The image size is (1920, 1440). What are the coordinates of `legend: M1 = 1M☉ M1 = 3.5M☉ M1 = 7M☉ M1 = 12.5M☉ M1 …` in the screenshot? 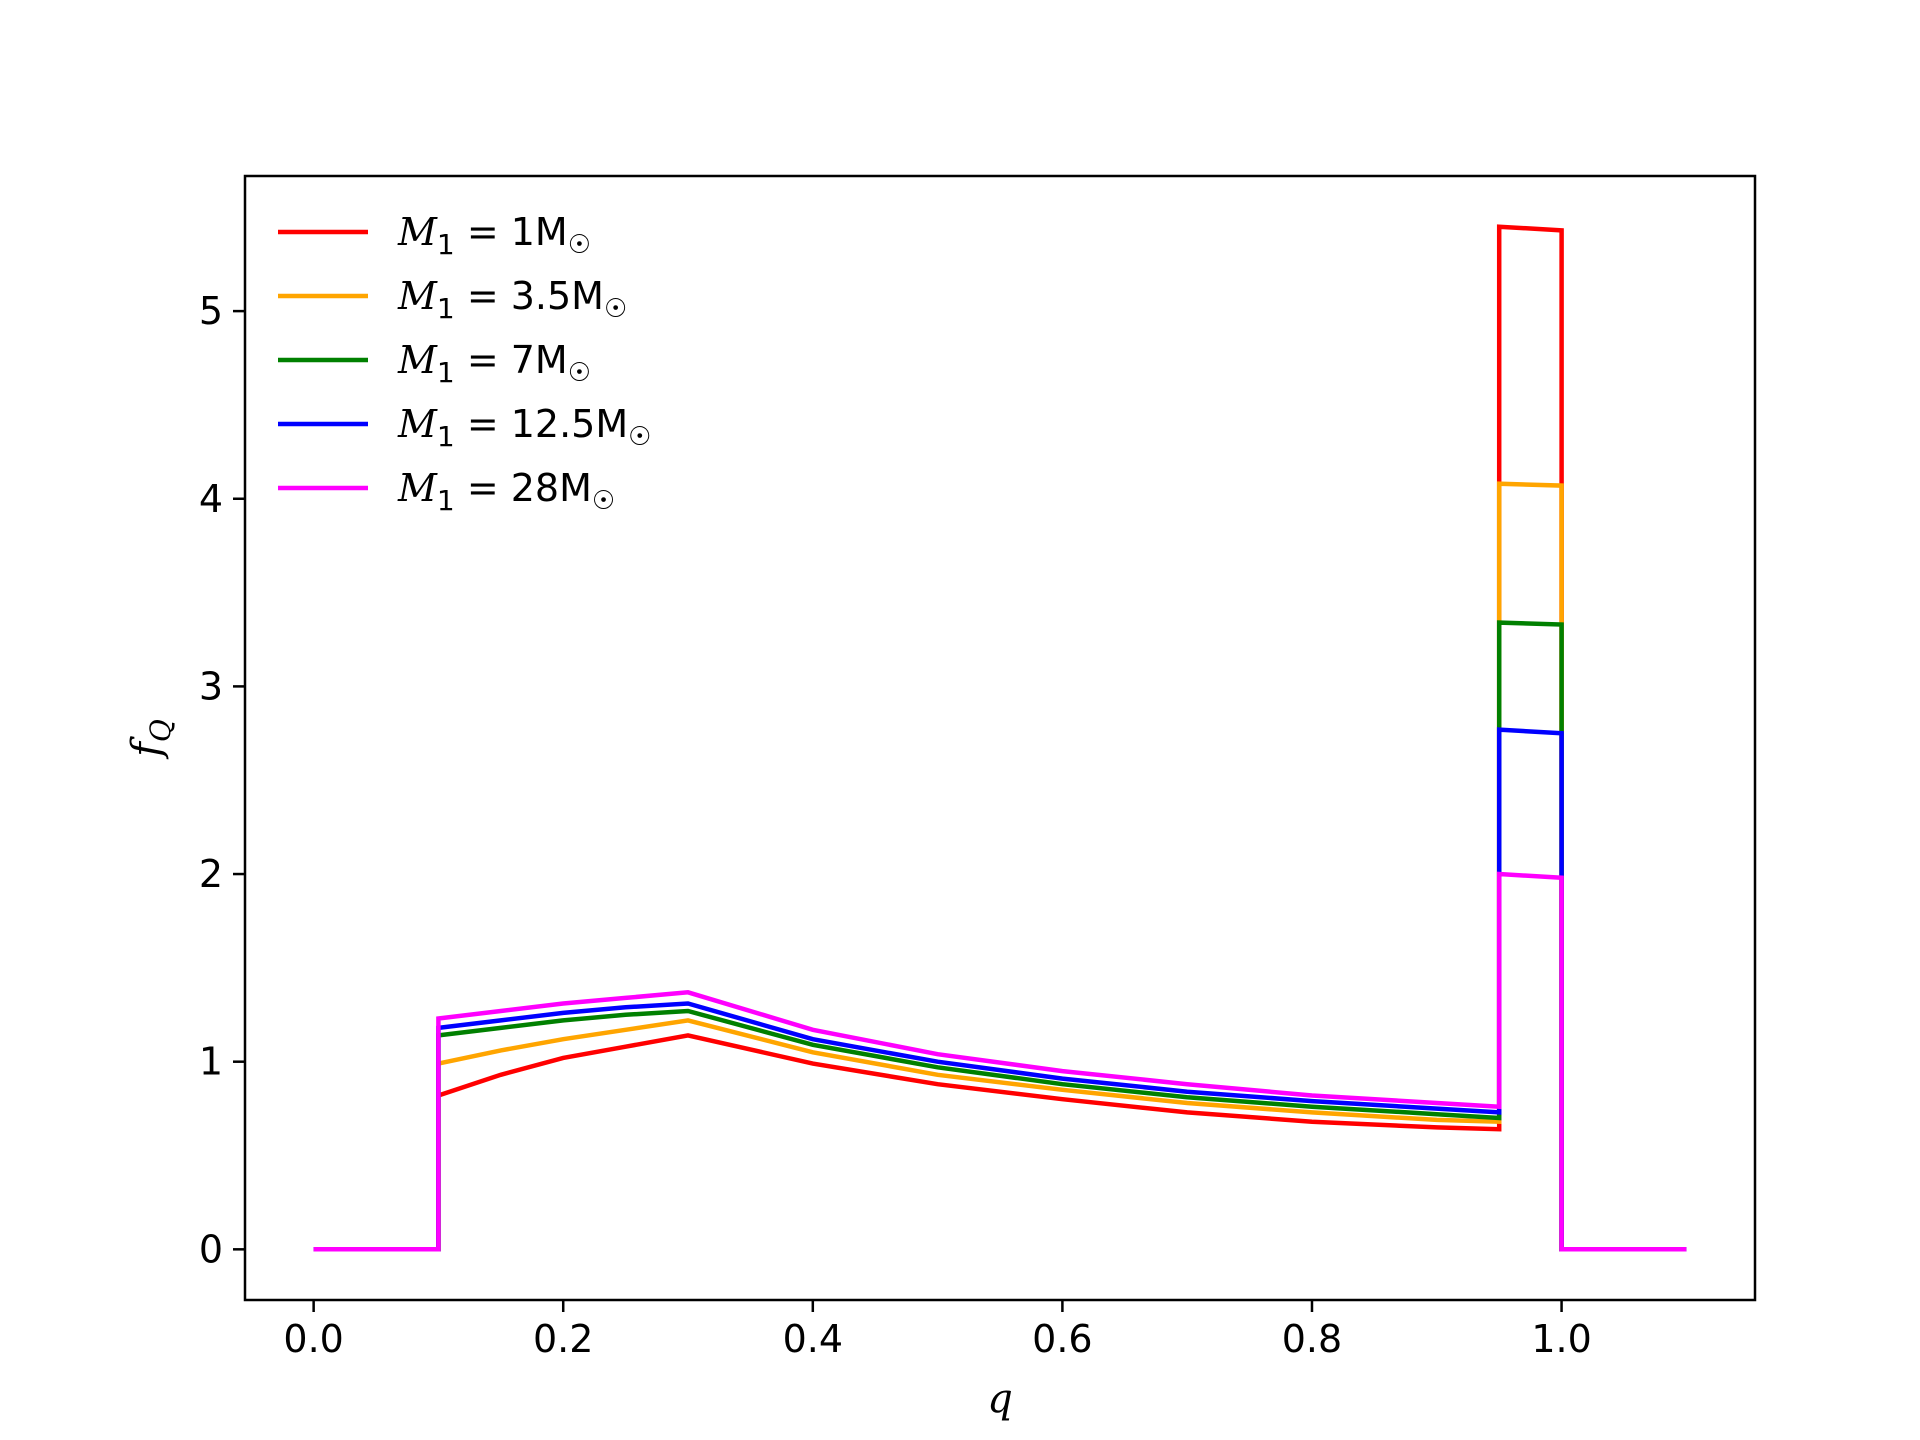 It's located at (464, 363).